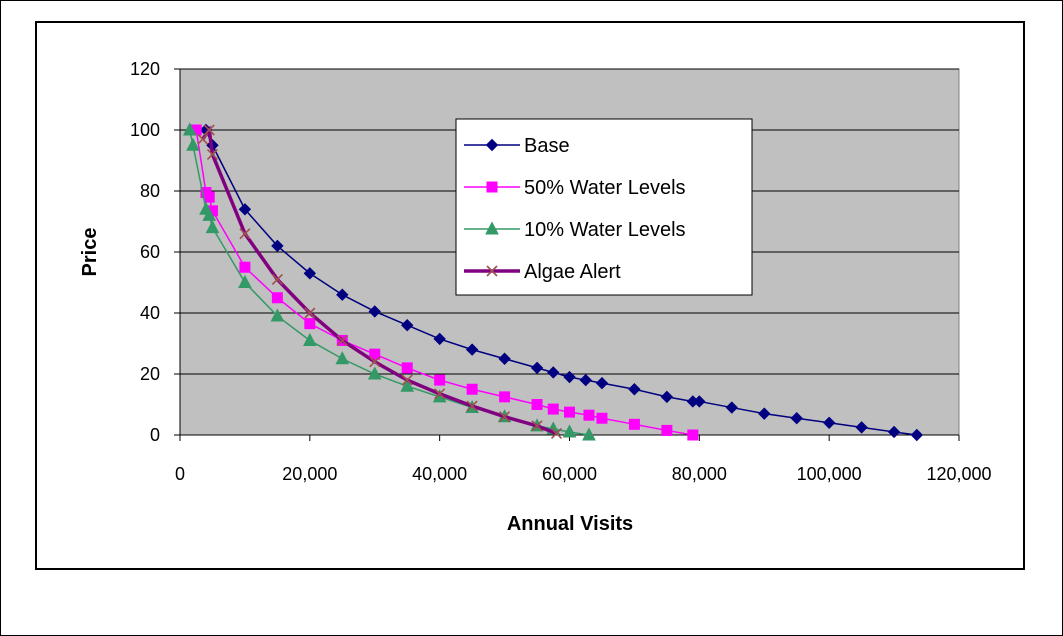 The height and width of the screenshot is (636, 1063). I want to click on x-tick-label: 80,000, so click(699, 474).